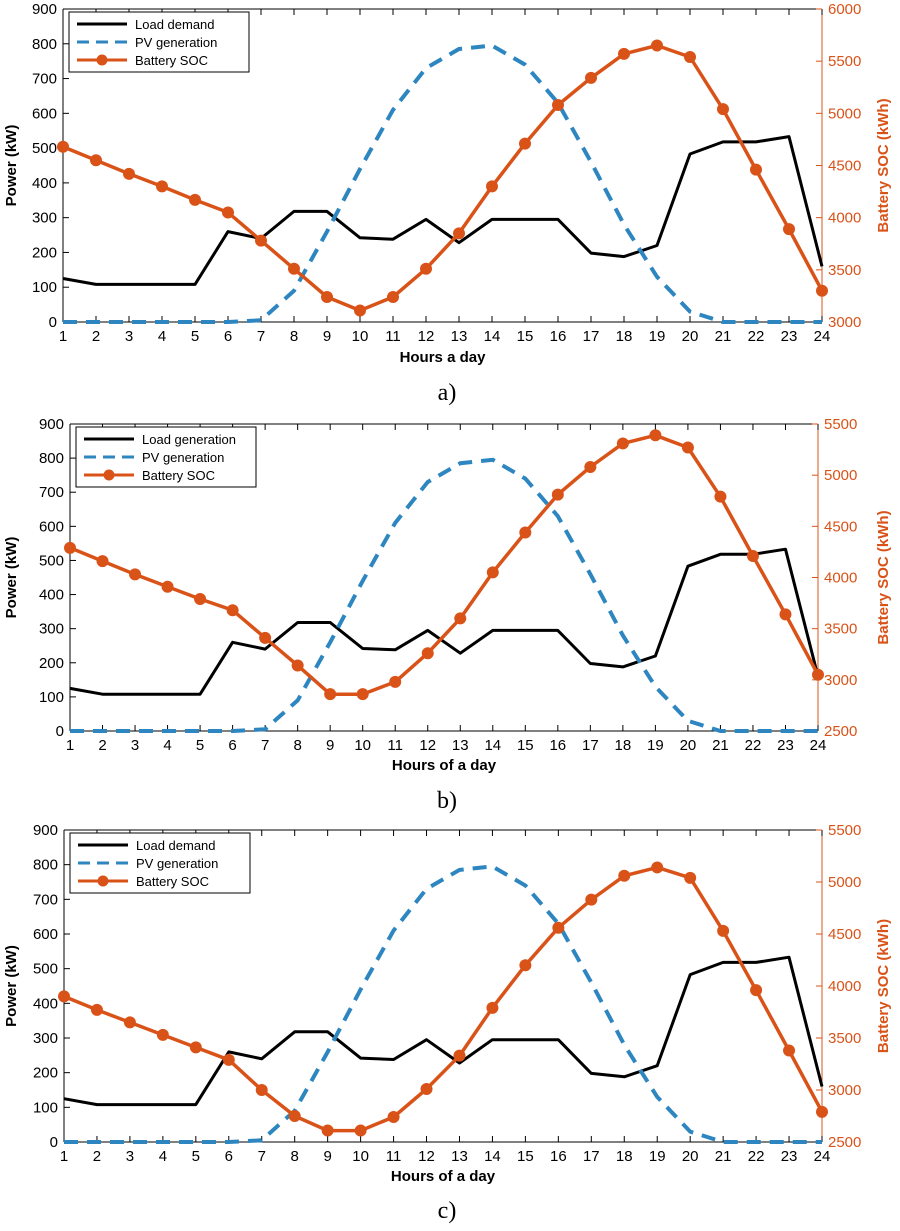 This screenshot has height=1231, width=900. What do you see at coordinates (785, 745) in the screenshot?
I see `x-tick-label: 23` at bounding box center [785, 745].